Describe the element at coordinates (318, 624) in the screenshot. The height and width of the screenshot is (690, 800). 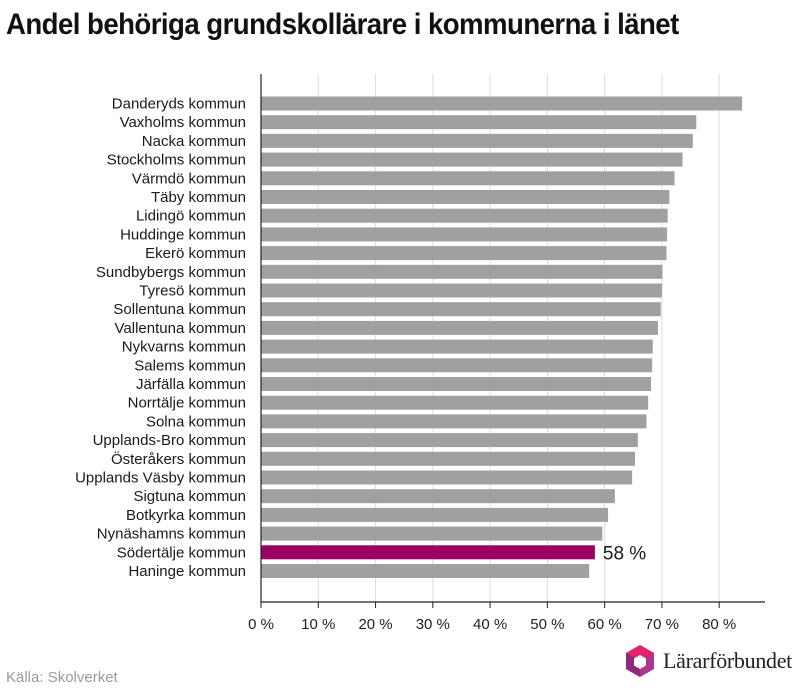
I see `x-tick-label: 10 %` at that location.